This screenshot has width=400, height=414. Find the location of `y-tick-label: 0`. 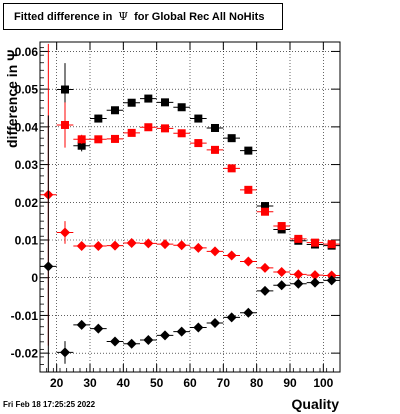

y-tick-label: 0 is located at coordinates (34, 278).